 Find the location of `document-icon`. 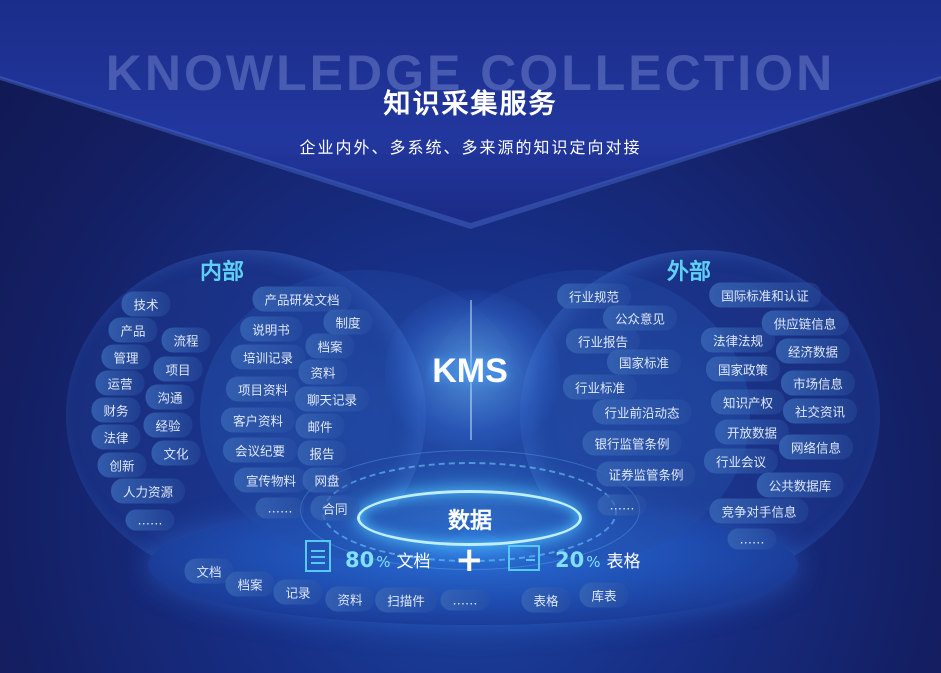

document-icon is located at coordinates (318, 556).